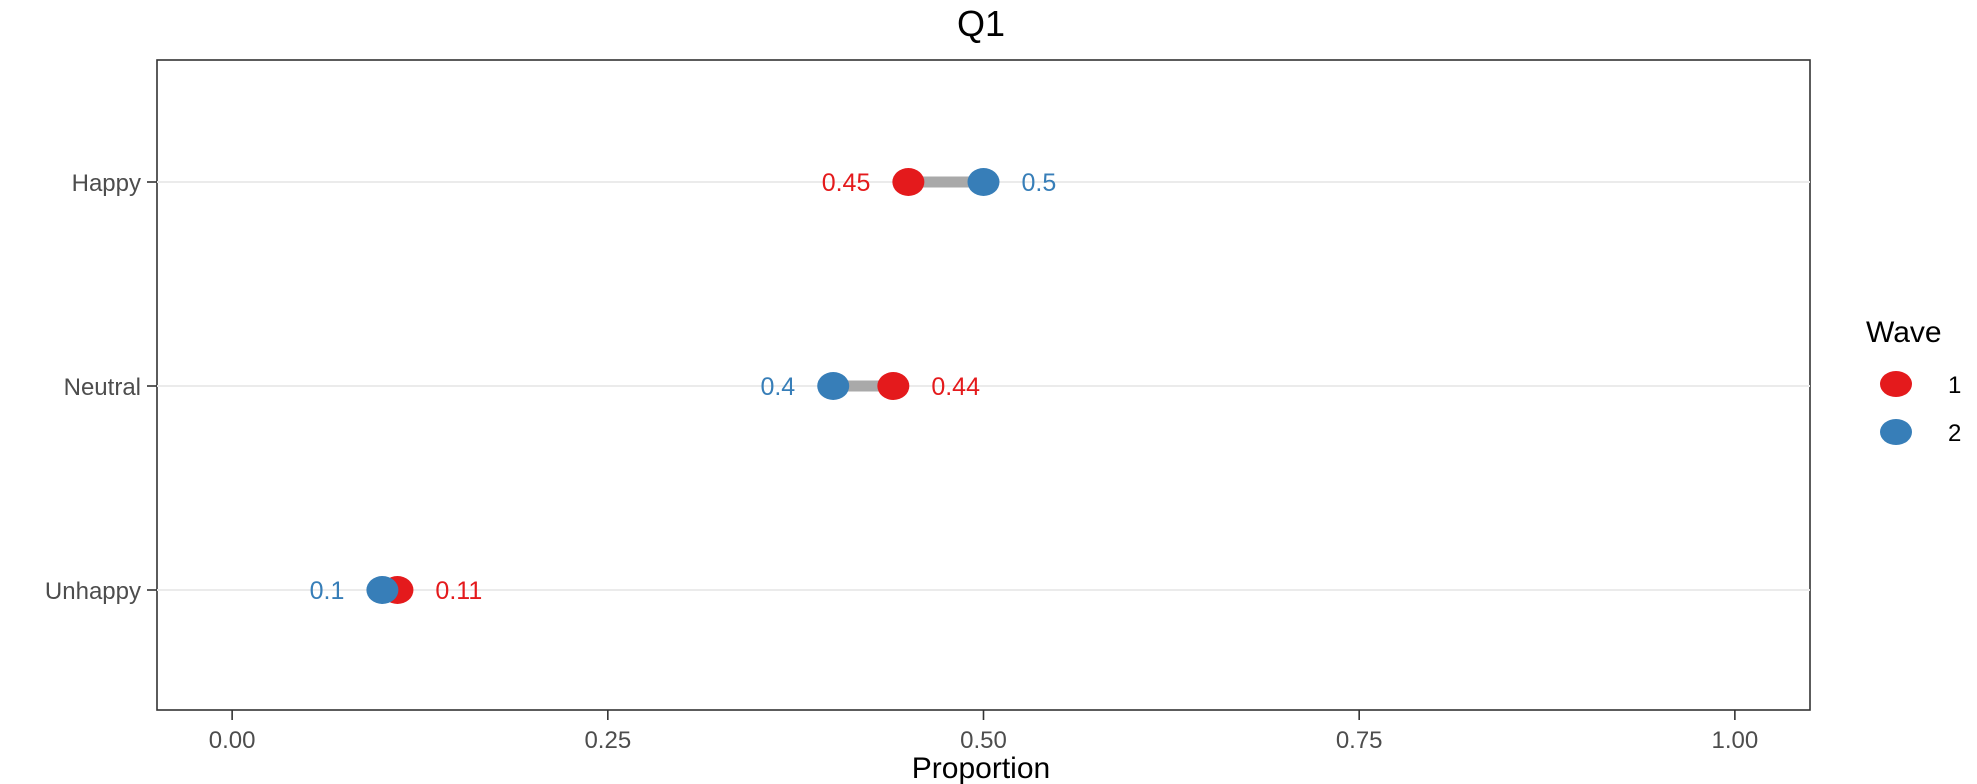 This screenshot has height=784, width=1977. What do you see at coordinates (1904, 332) in the screenshot?
I see `legend-title: Wave` at bounding box center [1904, 332].